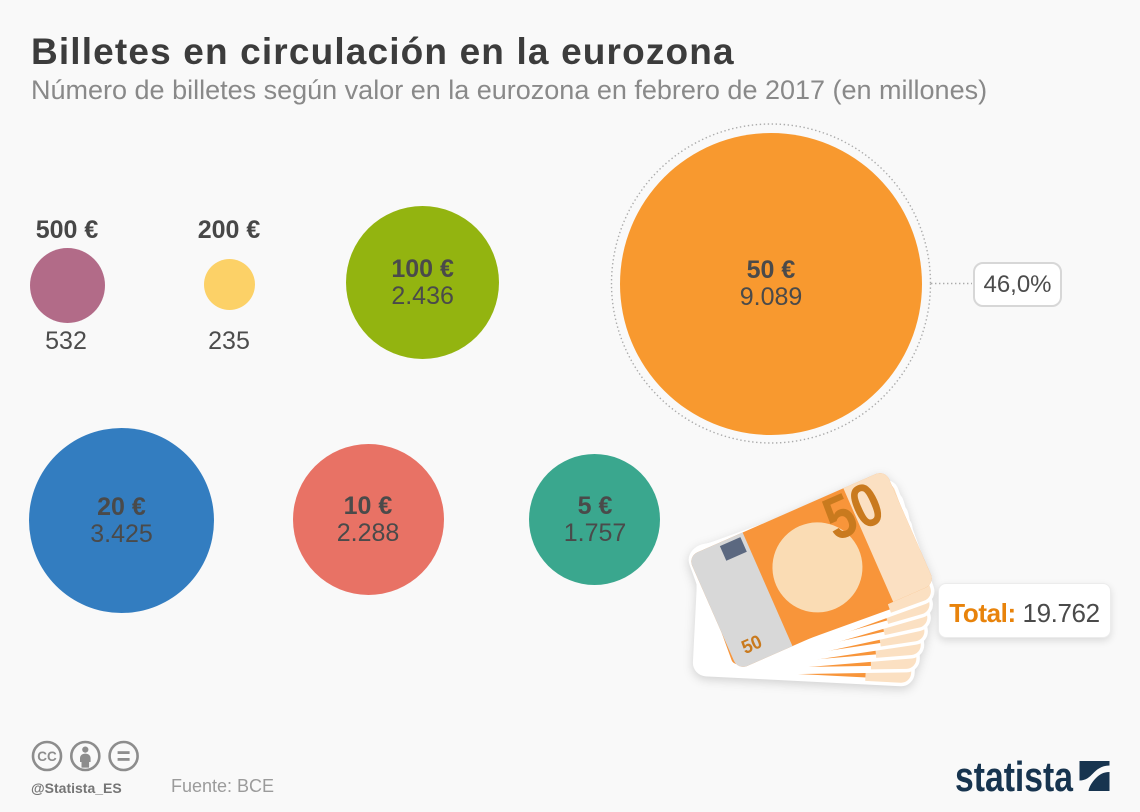 Image resolution: width=1140 pixels, height=812 pixels. Describe the element at coordinates (1014, 775) in the screenshot. I see `svg-text: statista` at that location.